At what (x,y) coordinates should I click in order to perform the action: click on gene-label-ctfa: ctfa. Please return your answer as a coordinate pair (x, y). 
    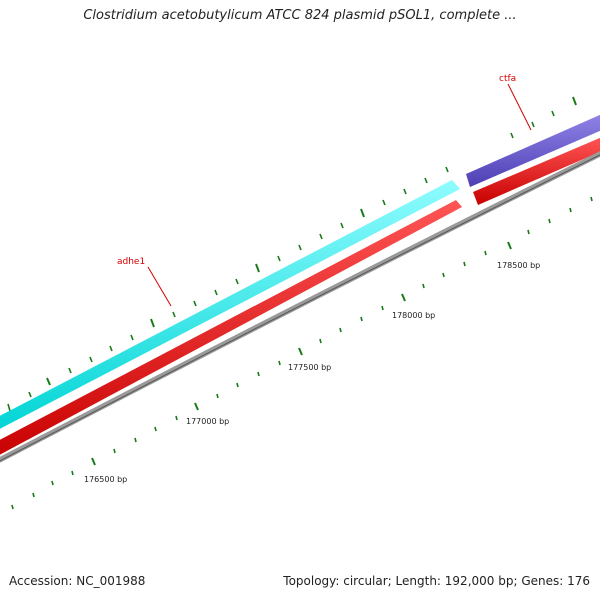
    Looking at the image, I should click on (515, 102).